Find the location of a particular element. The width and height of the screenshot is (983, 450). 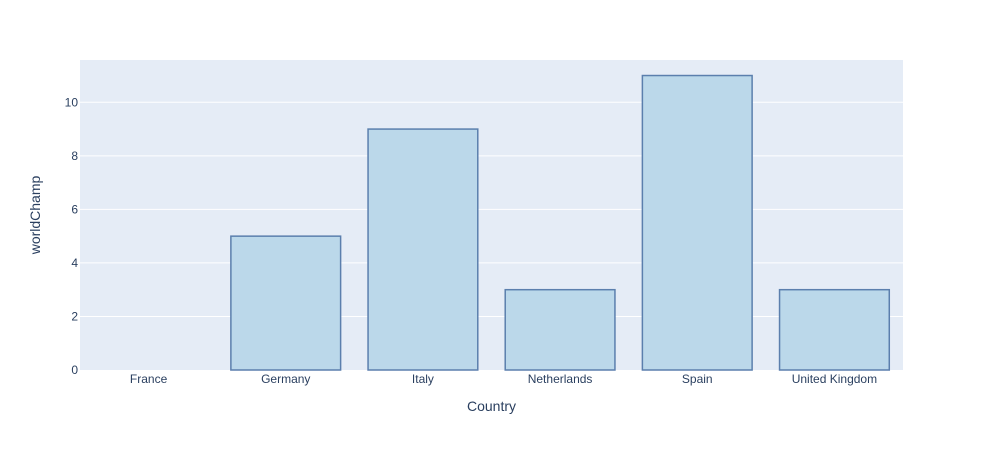

y-tick-label: 6 is located at coordinates (74, 209).